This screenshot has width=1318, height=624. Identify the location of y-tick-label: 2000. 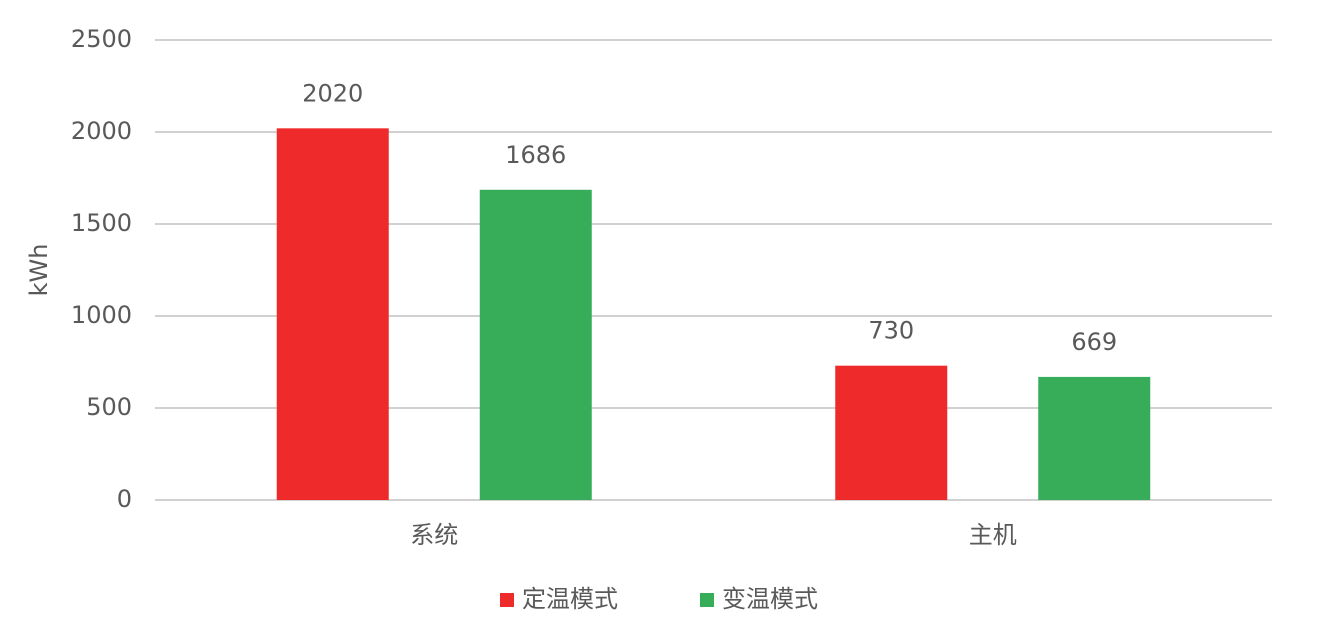
(101, 131).